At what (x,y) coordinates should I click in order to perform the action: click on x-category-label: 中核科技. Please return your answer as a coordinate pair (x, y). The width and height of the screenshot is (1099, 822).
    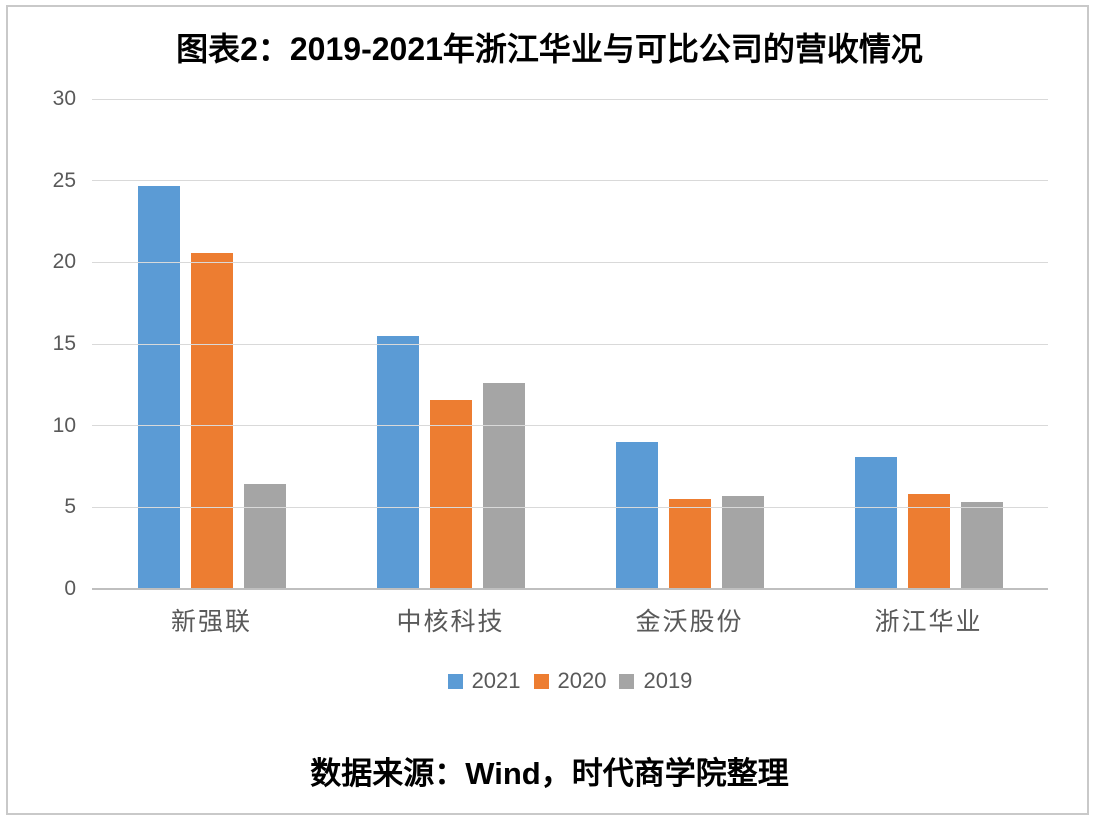
    Looking at the image, I should click on (450, 622).